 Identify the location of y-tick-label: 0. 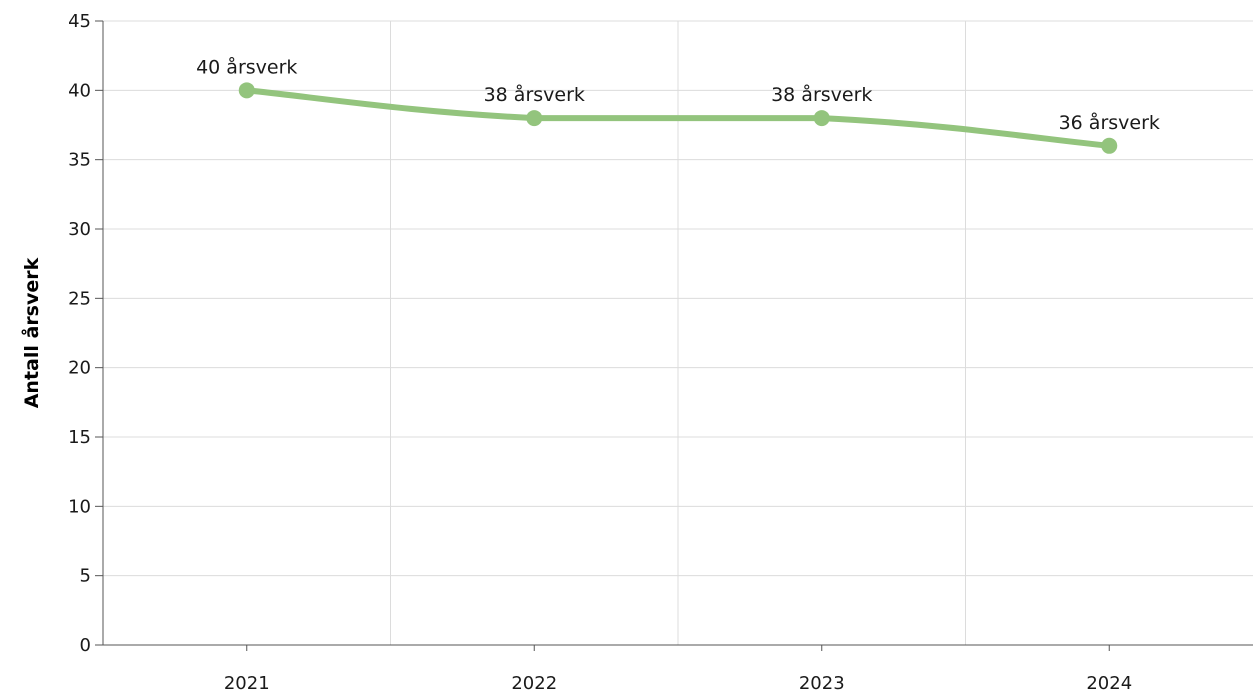
(85, 645).